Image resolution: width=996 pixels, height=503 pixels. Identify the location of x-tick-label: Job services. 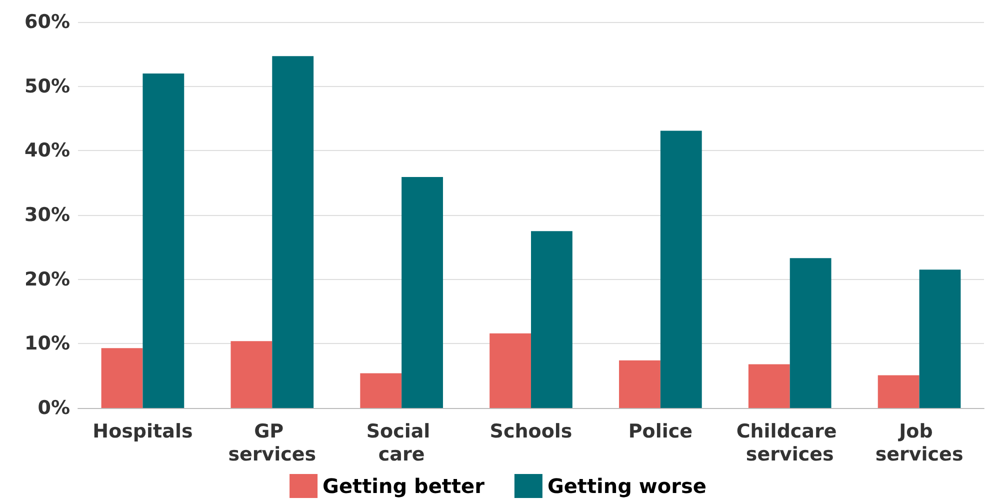
(919, 443).